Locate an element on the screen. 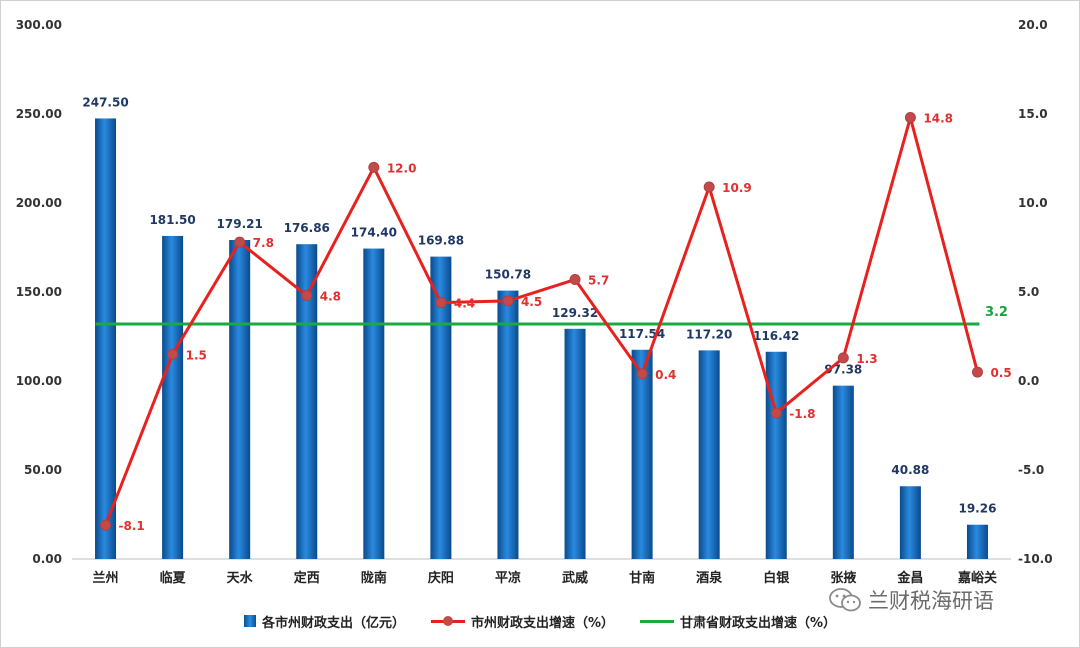  legend-item-city-line: 市州财政支出增速（%） is located at coordinates (522, 621).